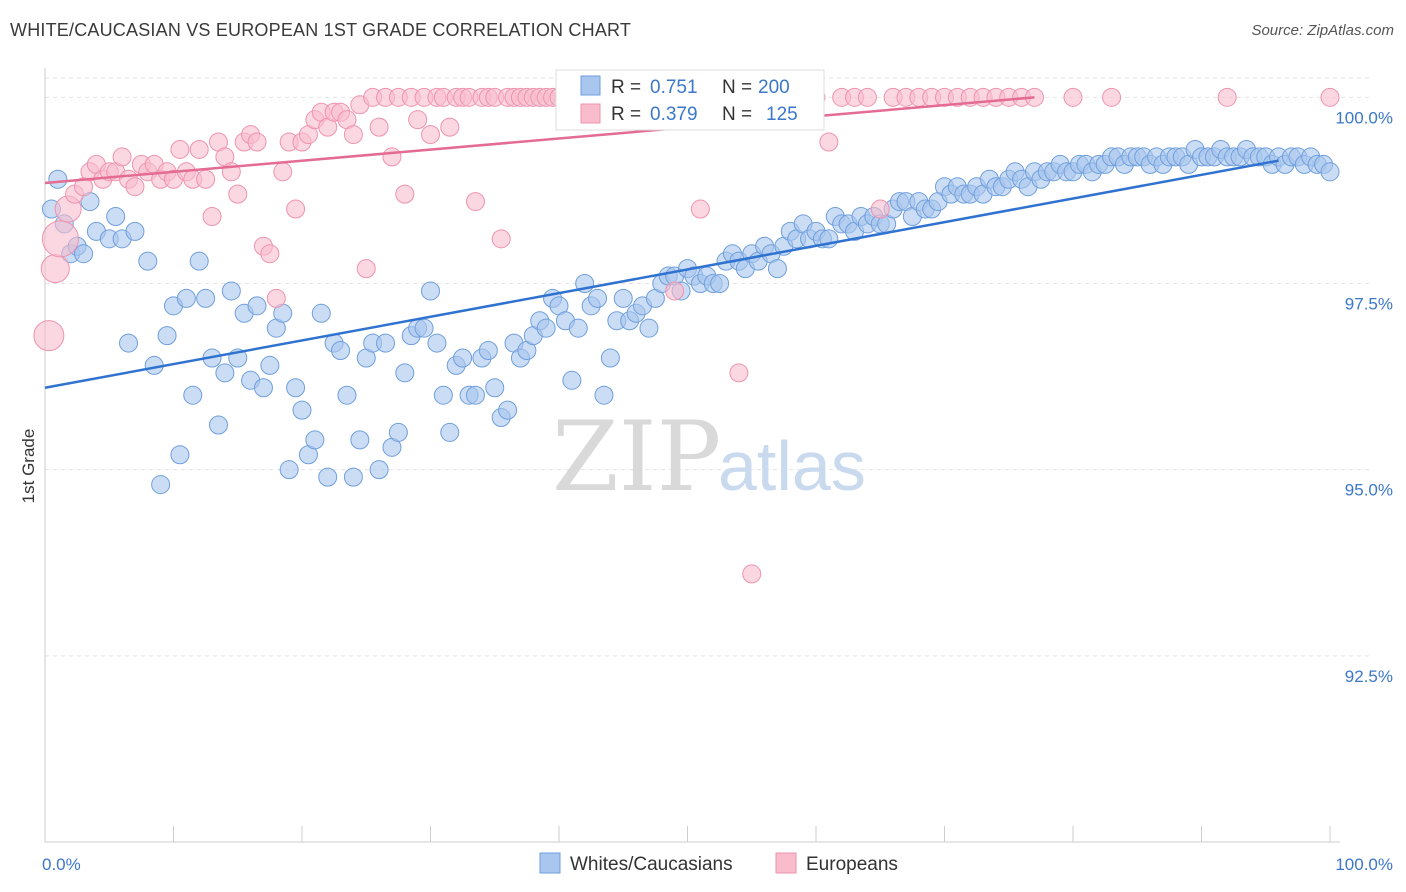  What do you see at coordinates (61, 864) in the screenshot?
I see `x-tick-label: 0.0%` at bounding box center [61, 864].